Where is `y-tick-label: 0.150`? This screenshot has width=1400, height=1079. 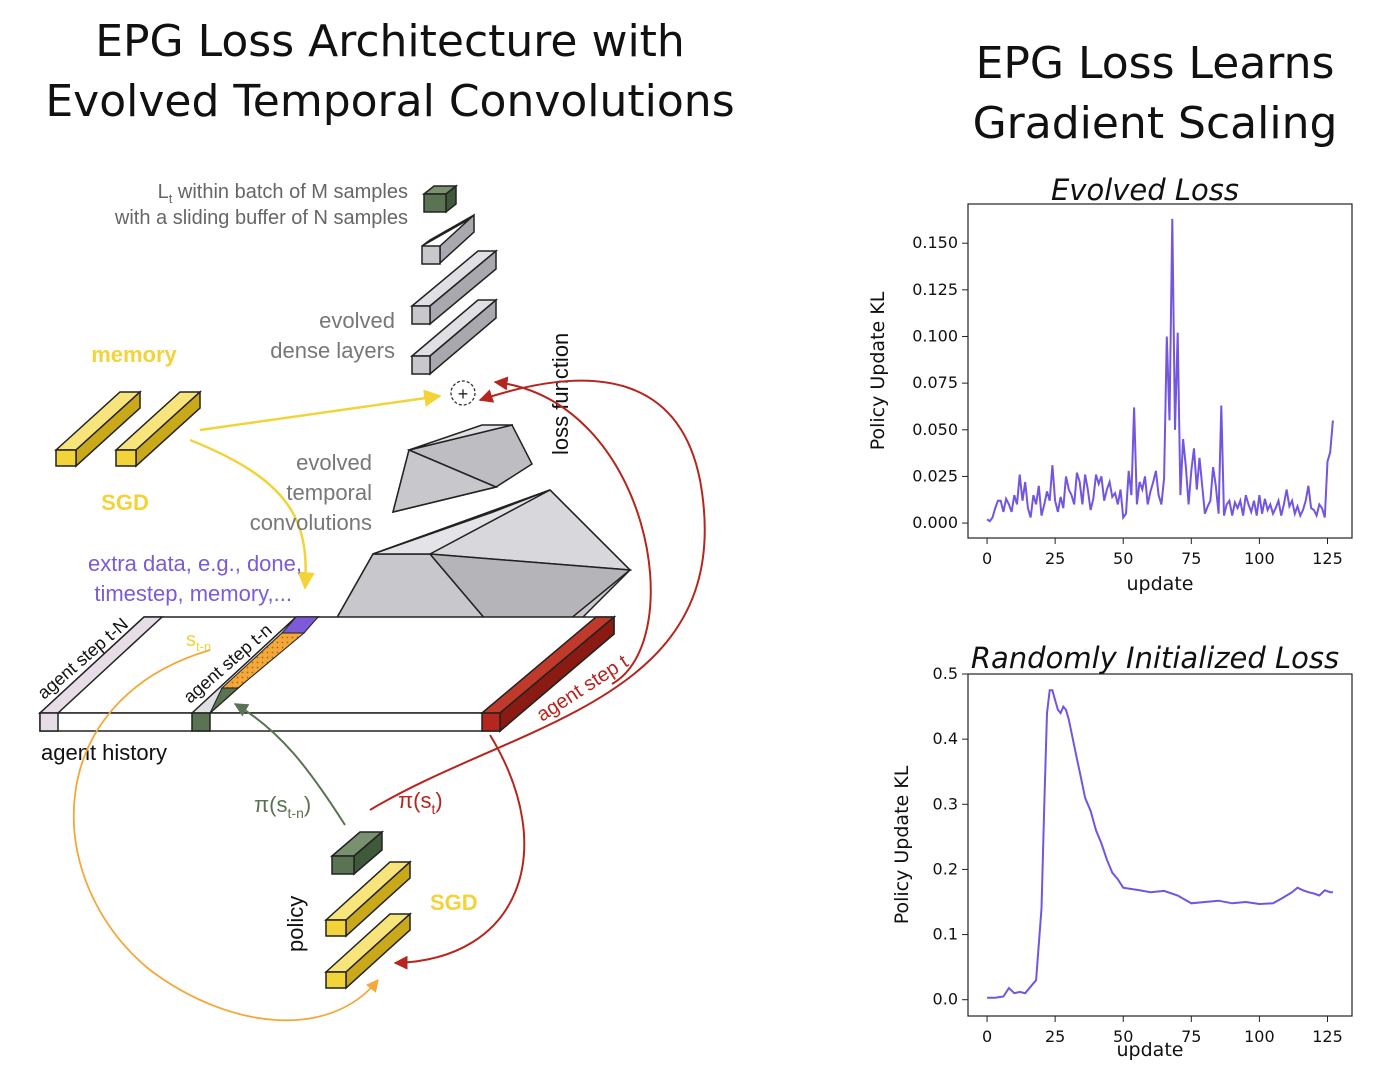 y-tick-label: 0.150 is located at coordinates (935, 242).